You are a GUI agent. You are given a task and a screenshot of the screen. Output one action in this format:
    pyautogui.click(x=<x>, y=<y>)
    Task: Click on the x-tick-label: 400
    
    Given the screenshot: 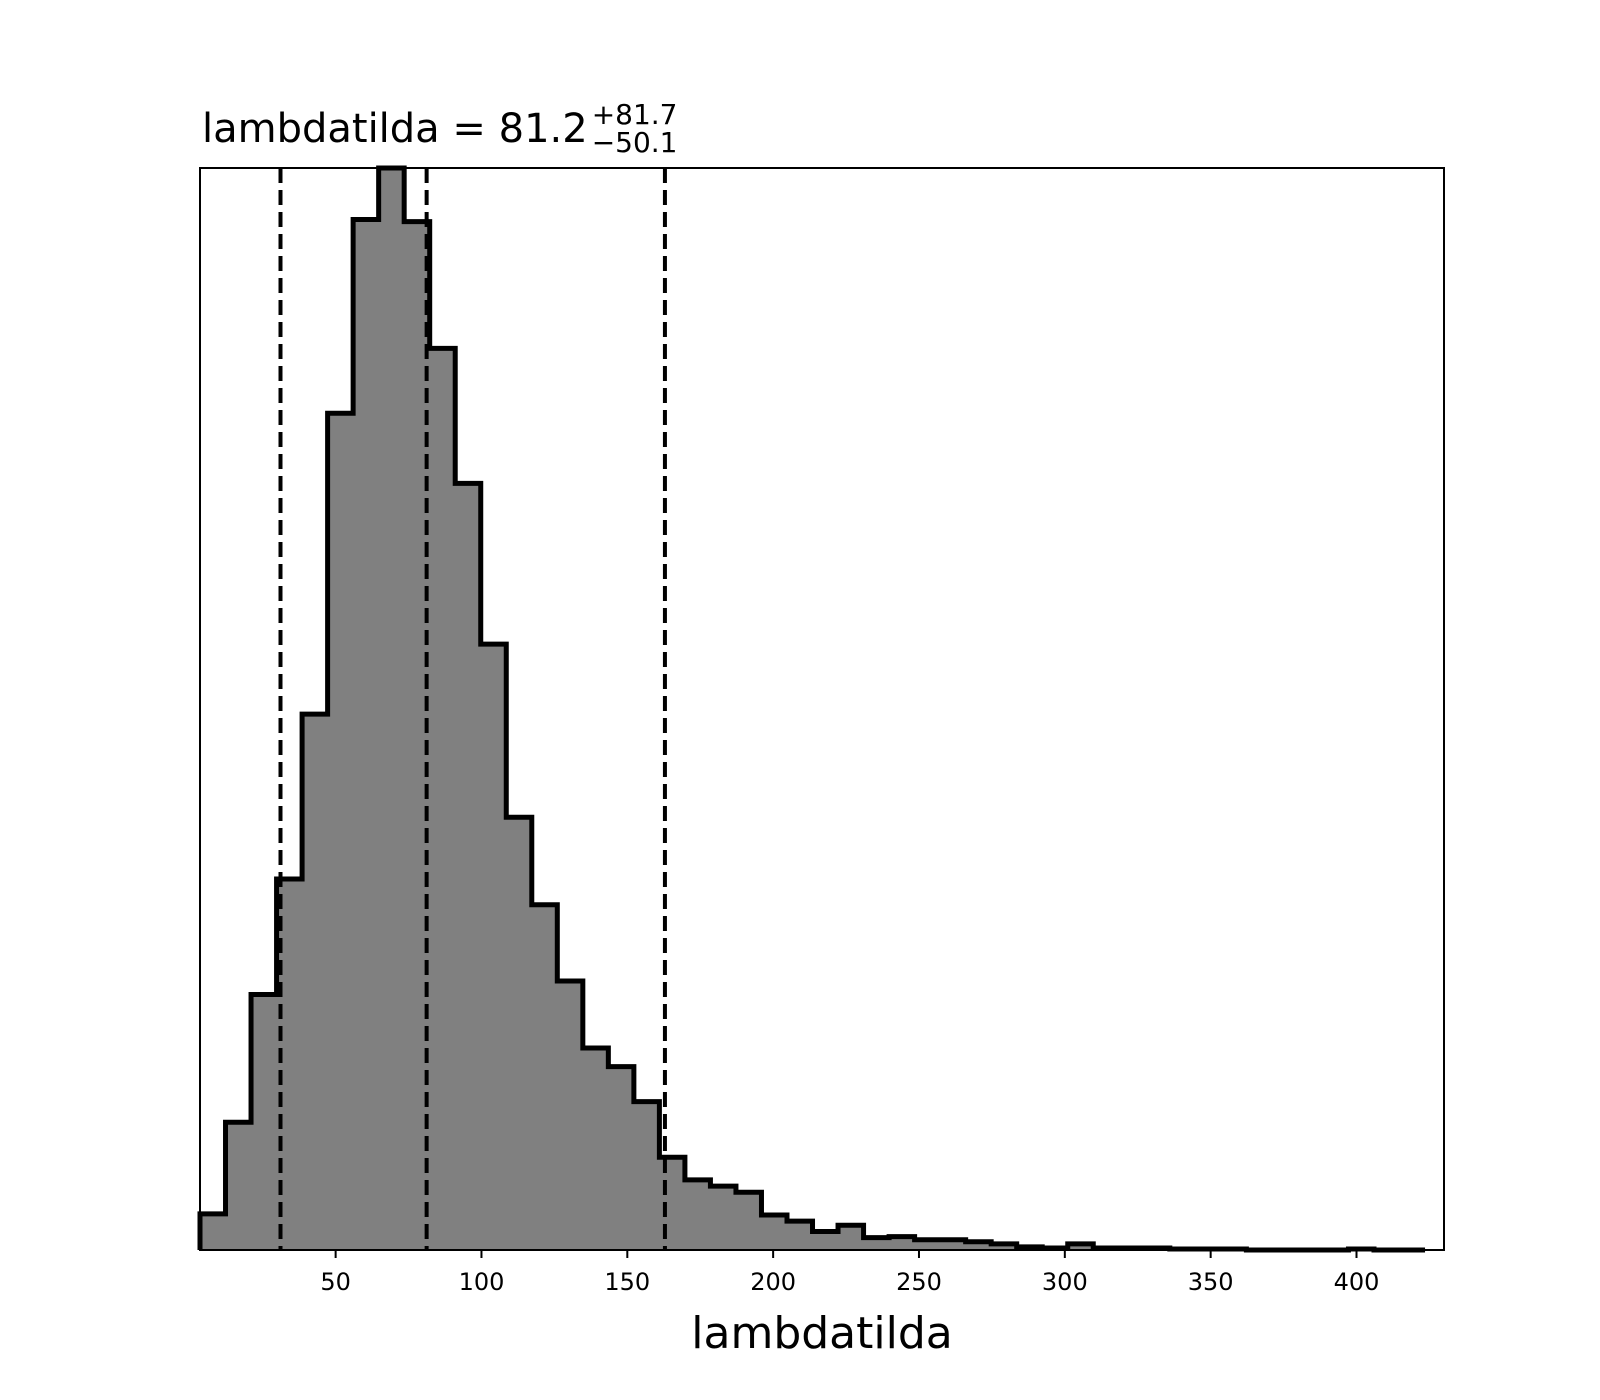 What is the action you would take?
    pyautogui.click(x=1357, y=1282)
    